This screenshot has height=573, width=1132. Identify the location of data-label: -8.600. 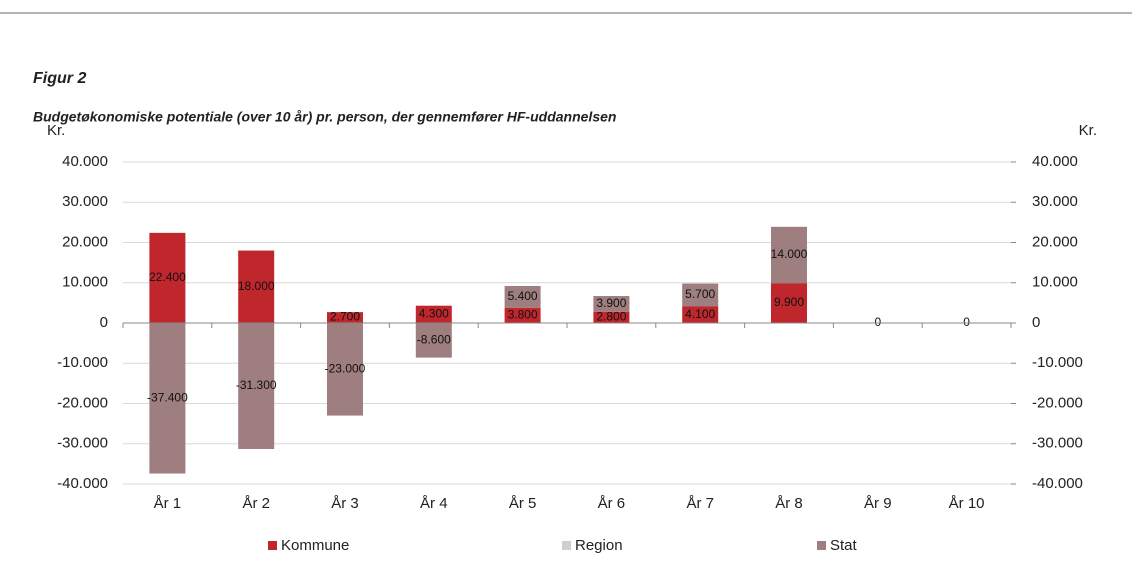
(434, 339).